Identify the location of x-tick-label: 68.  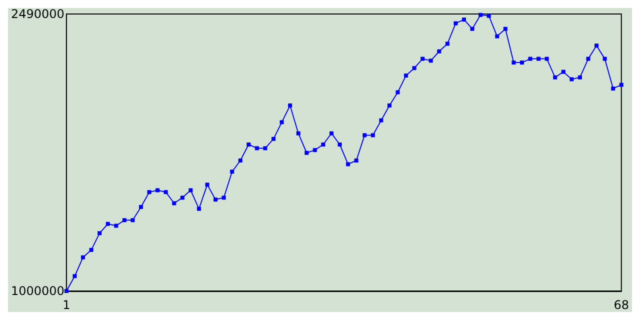
(622, 305).